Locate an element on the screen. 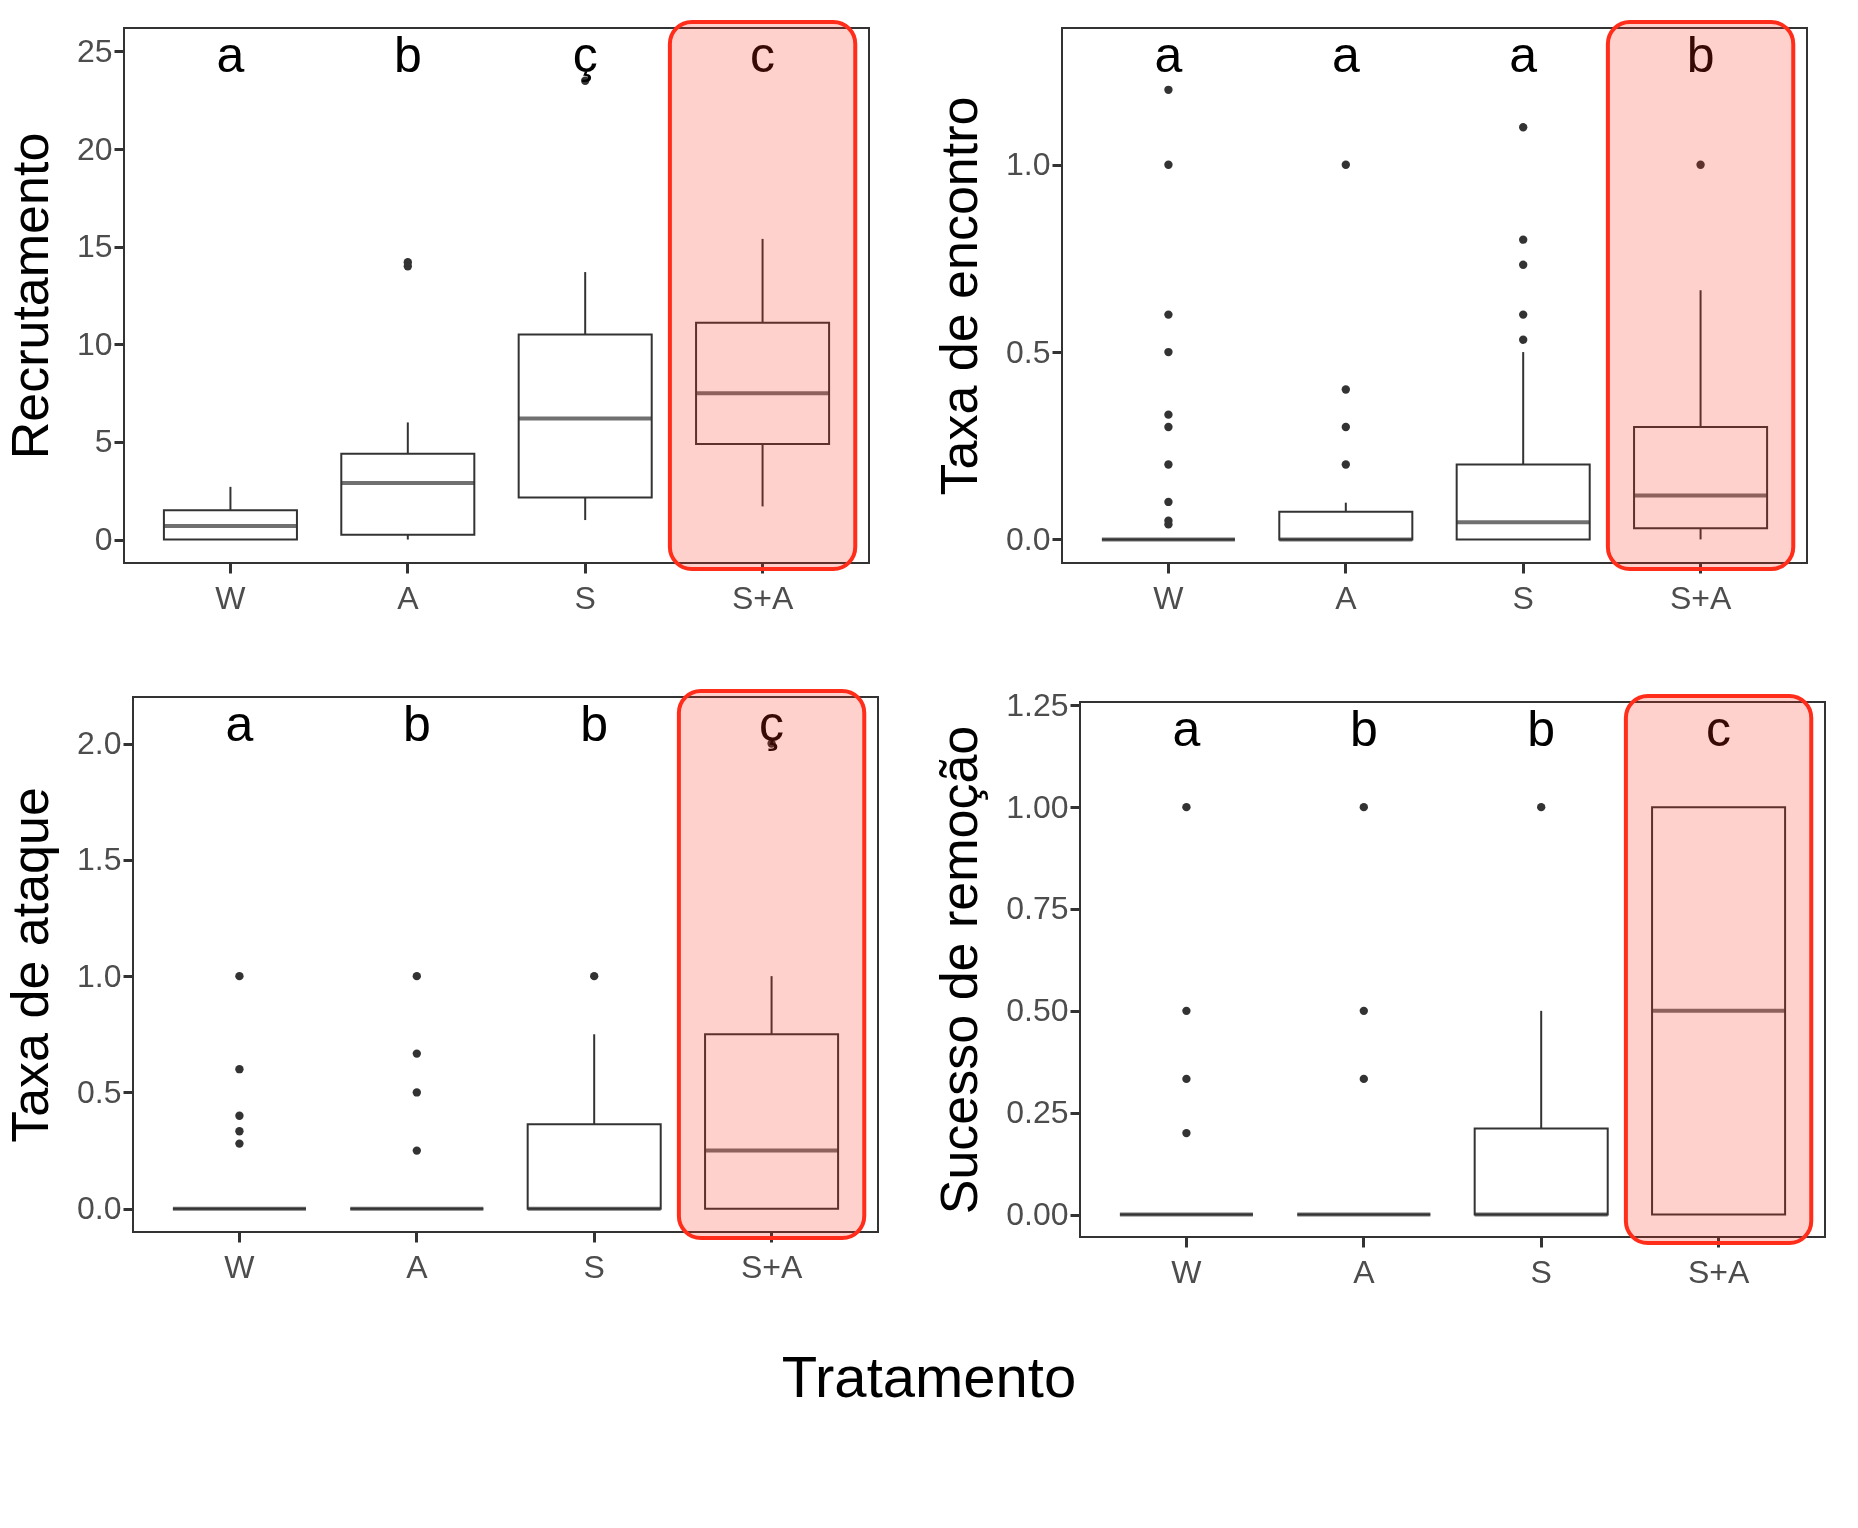  y-axis-title: Recrutamento is located at coordinates (29, 296).